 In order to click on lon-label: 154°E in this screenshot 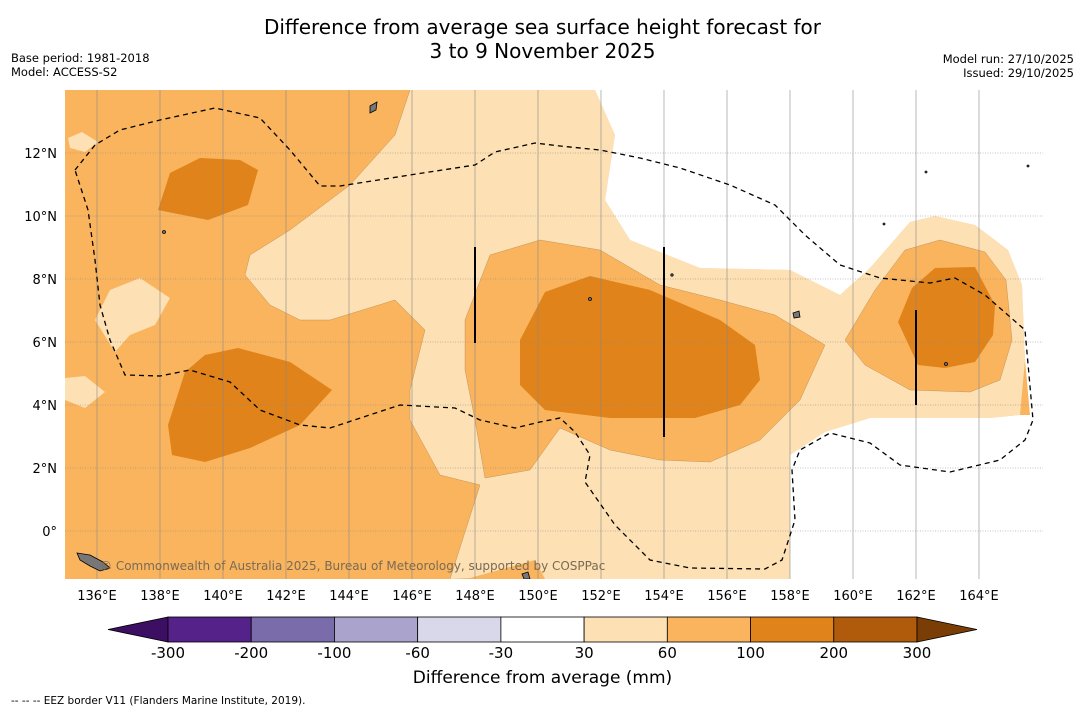, I will do `click(664, 596)`.